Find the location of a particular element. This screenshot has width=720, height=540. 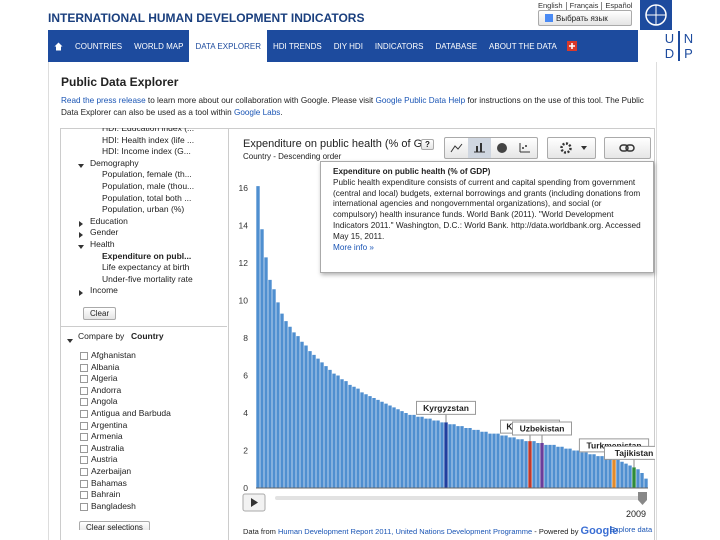

country-item: Bahrain is located at coordinates (106, 494).